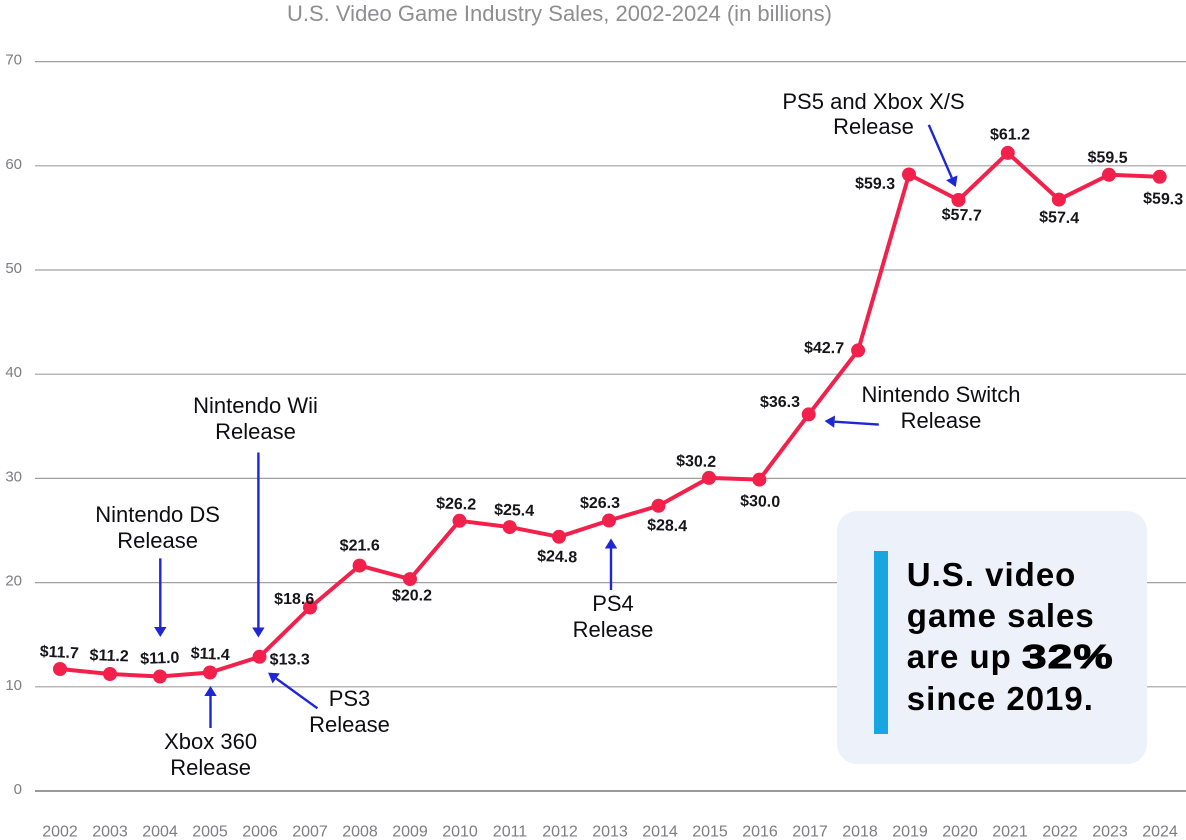  Describe the element at coordinates (13, 164) in the screenshot. I see `svg-text: 60` at that location.